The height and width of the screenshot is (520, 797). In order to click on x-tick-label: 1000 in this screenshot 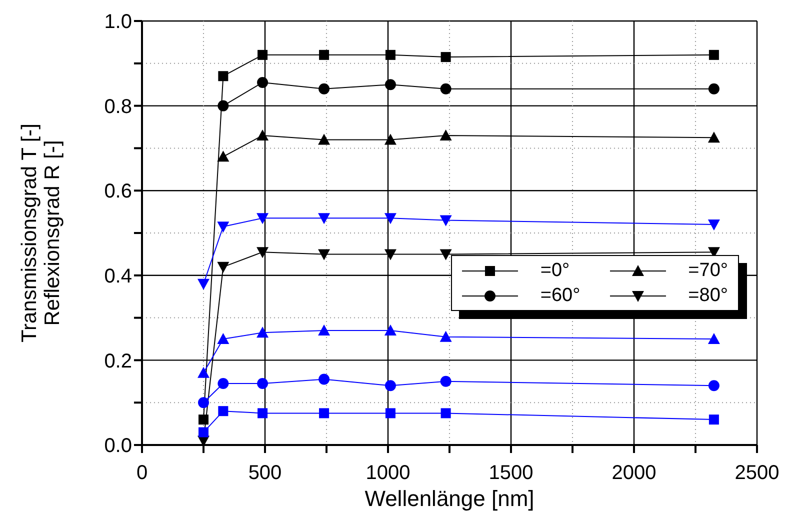, I will do `click(388, 473)`.